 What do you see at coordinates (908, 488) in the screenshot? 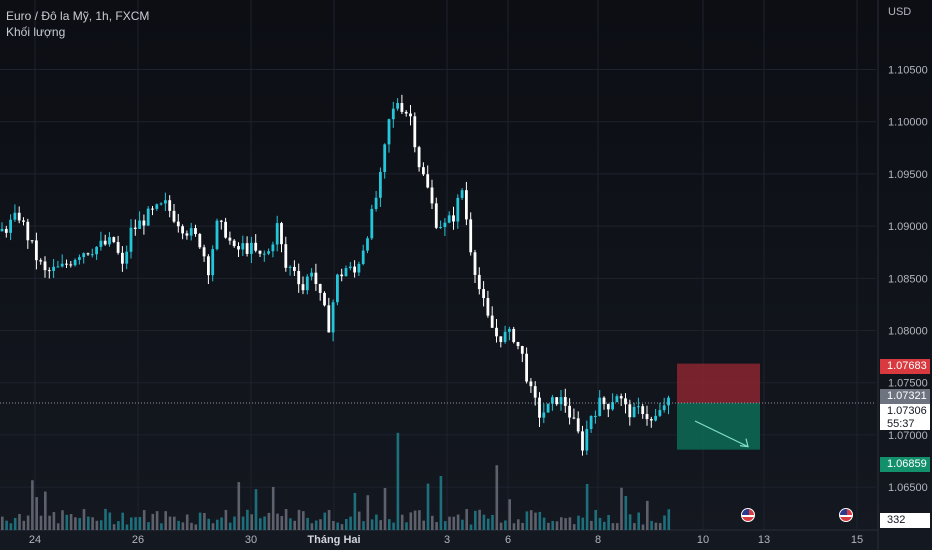
I see `price-tick-label: 1.06500` at bounding box center [908, 488].